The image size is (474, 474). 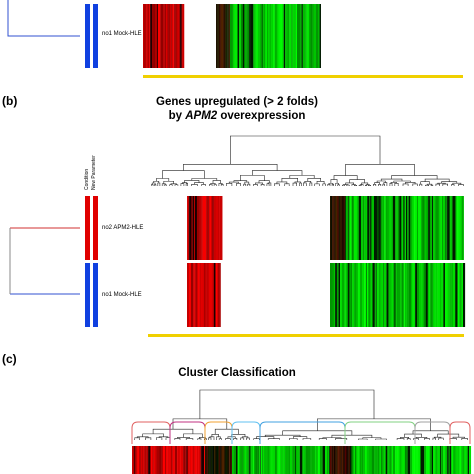 What do you see at coordinates (237, 116) in the screenshot?
I see `panel-b-title-line2: by APM2 overexpression` at bounding box center [237, 116].